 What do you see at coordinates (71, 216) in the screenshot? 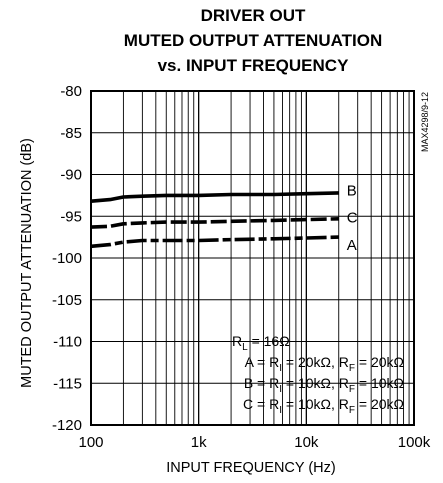
I see `y-tick-label: -95` at bounding box center [71, 216].